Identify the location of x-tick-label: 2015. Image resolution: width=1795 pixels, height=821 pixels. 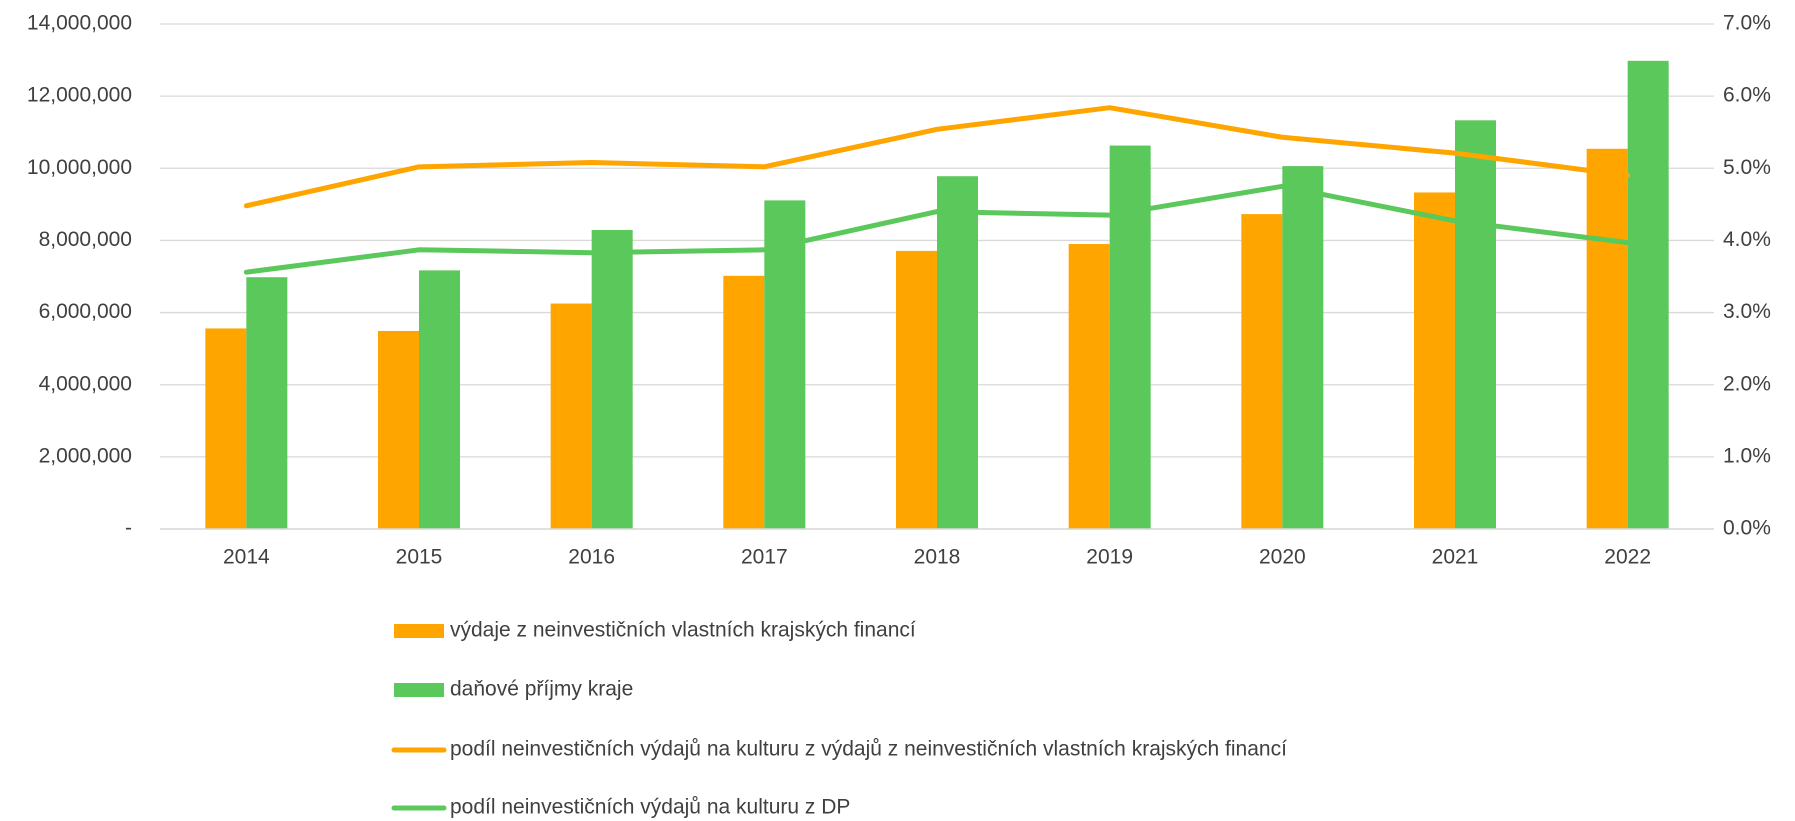
(419, 557).